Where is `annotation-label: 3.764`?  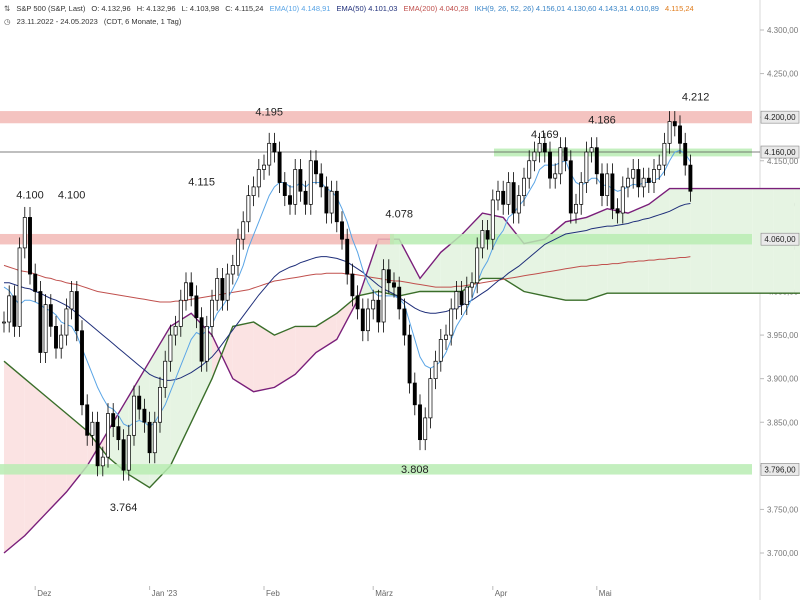 annotation-label: 3.764 is located at coordinates (124, 508).